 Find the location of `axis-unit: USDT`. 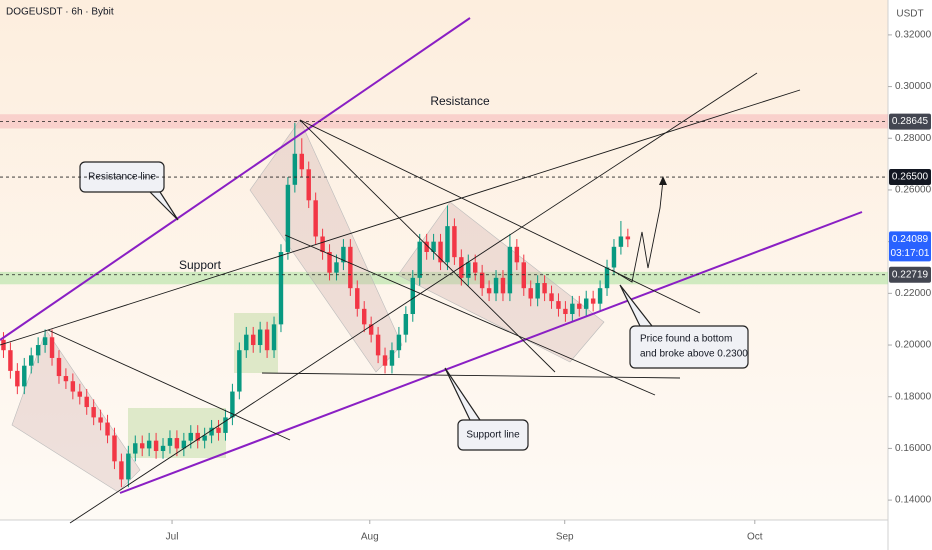

axis-unit: USDT is located at coordinates (909, 14).